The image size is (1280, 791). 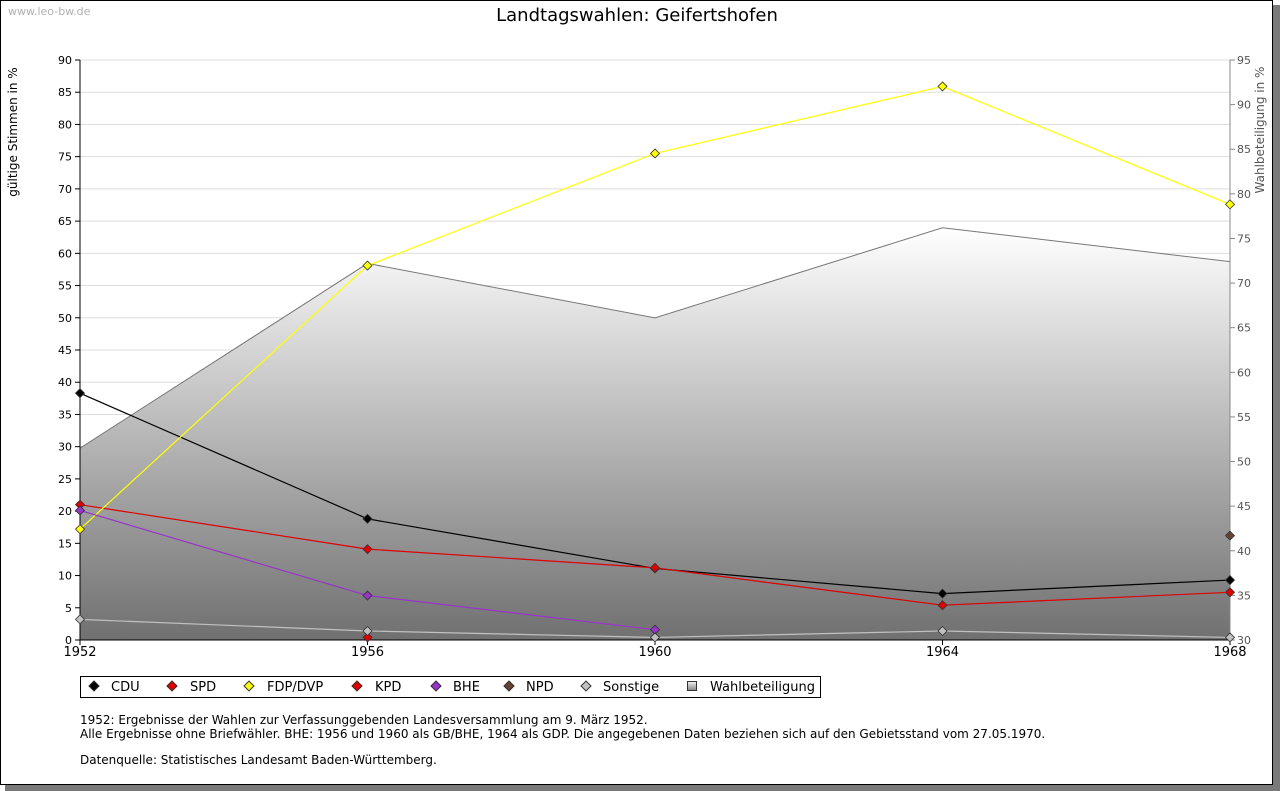 I want to click on legend-label-npd: NPD, so click(x=540, y=687).